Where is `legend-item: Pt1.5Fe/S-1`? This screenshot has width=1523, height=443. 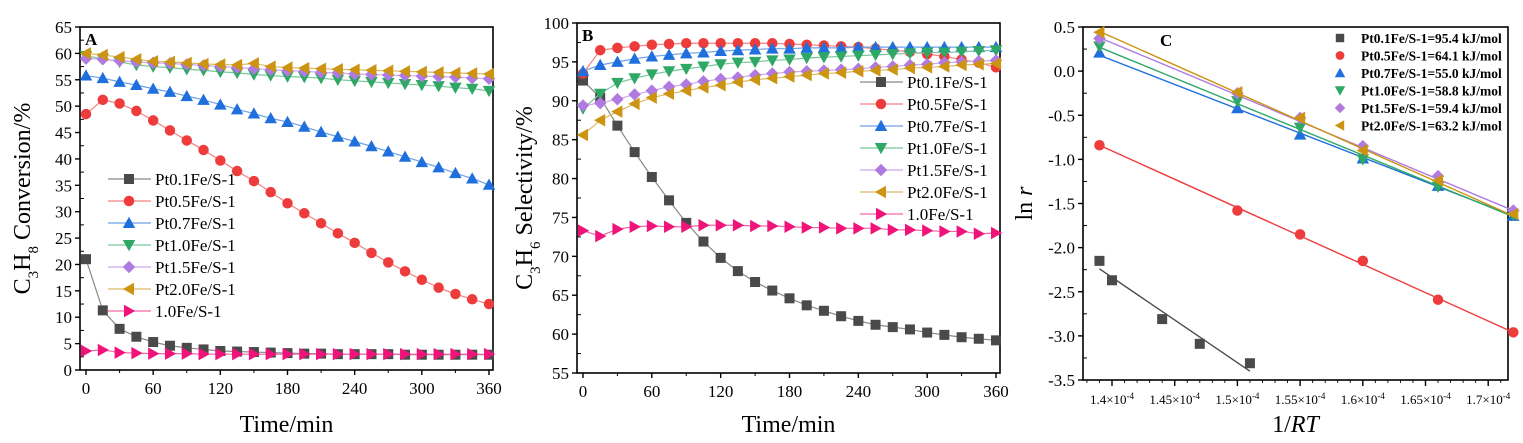 legend-item: Pt1.5Fe/S-1 is located at coordinates (172, 267).